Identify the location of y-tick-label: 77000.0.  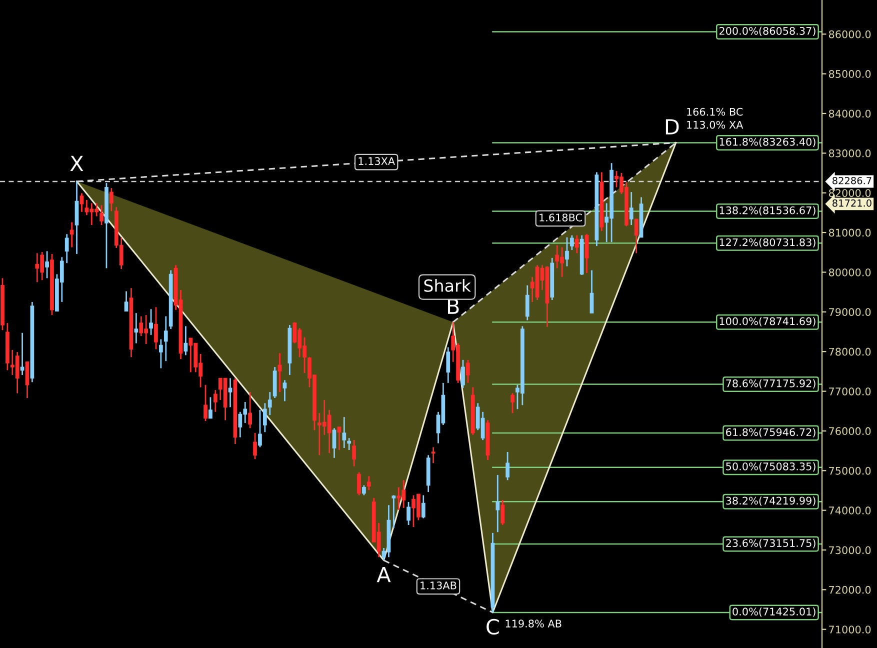
(850, 391).